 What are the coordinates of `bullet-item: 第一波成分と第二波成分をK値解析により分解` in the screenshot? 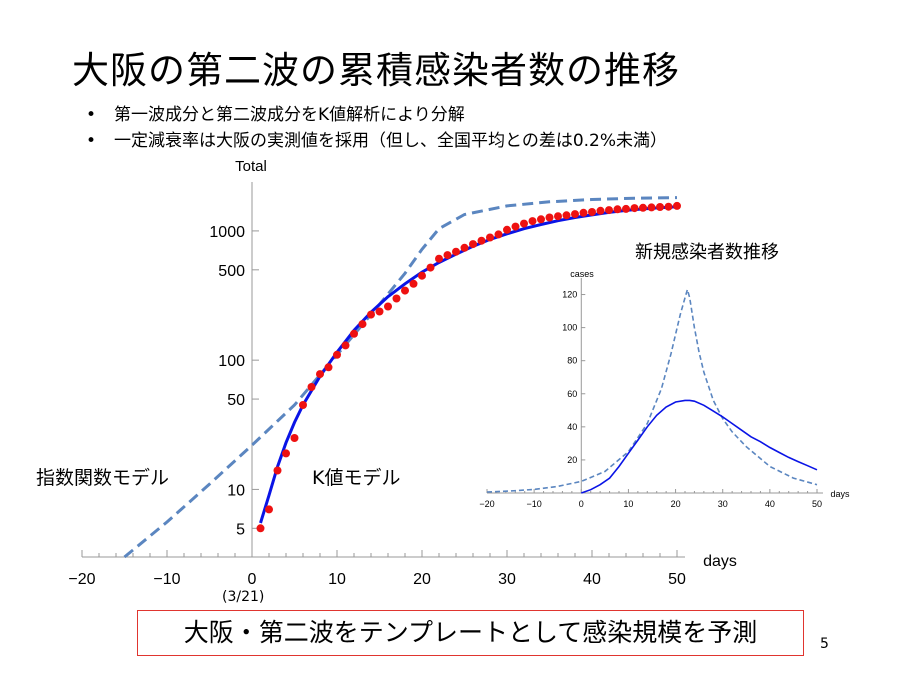 It's located at (376, 115).